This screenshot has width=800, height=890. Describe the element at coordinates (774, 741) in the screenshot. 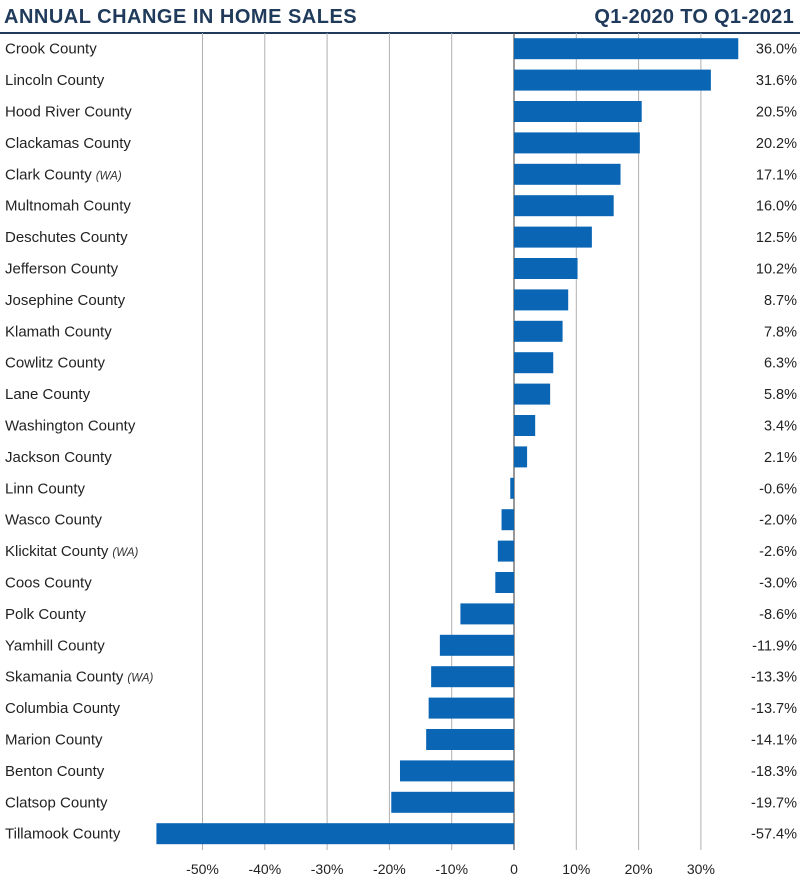

I see `value-label: -14.1%` at that location.